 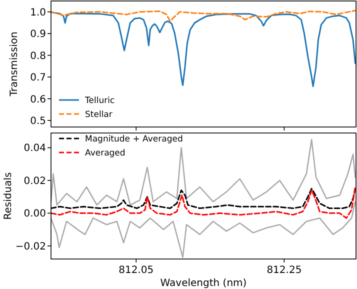 What do you see at coordinates (99, 101) in the screenshot?
I see `legend-label: Telluric` at bounding box center [99, 101].